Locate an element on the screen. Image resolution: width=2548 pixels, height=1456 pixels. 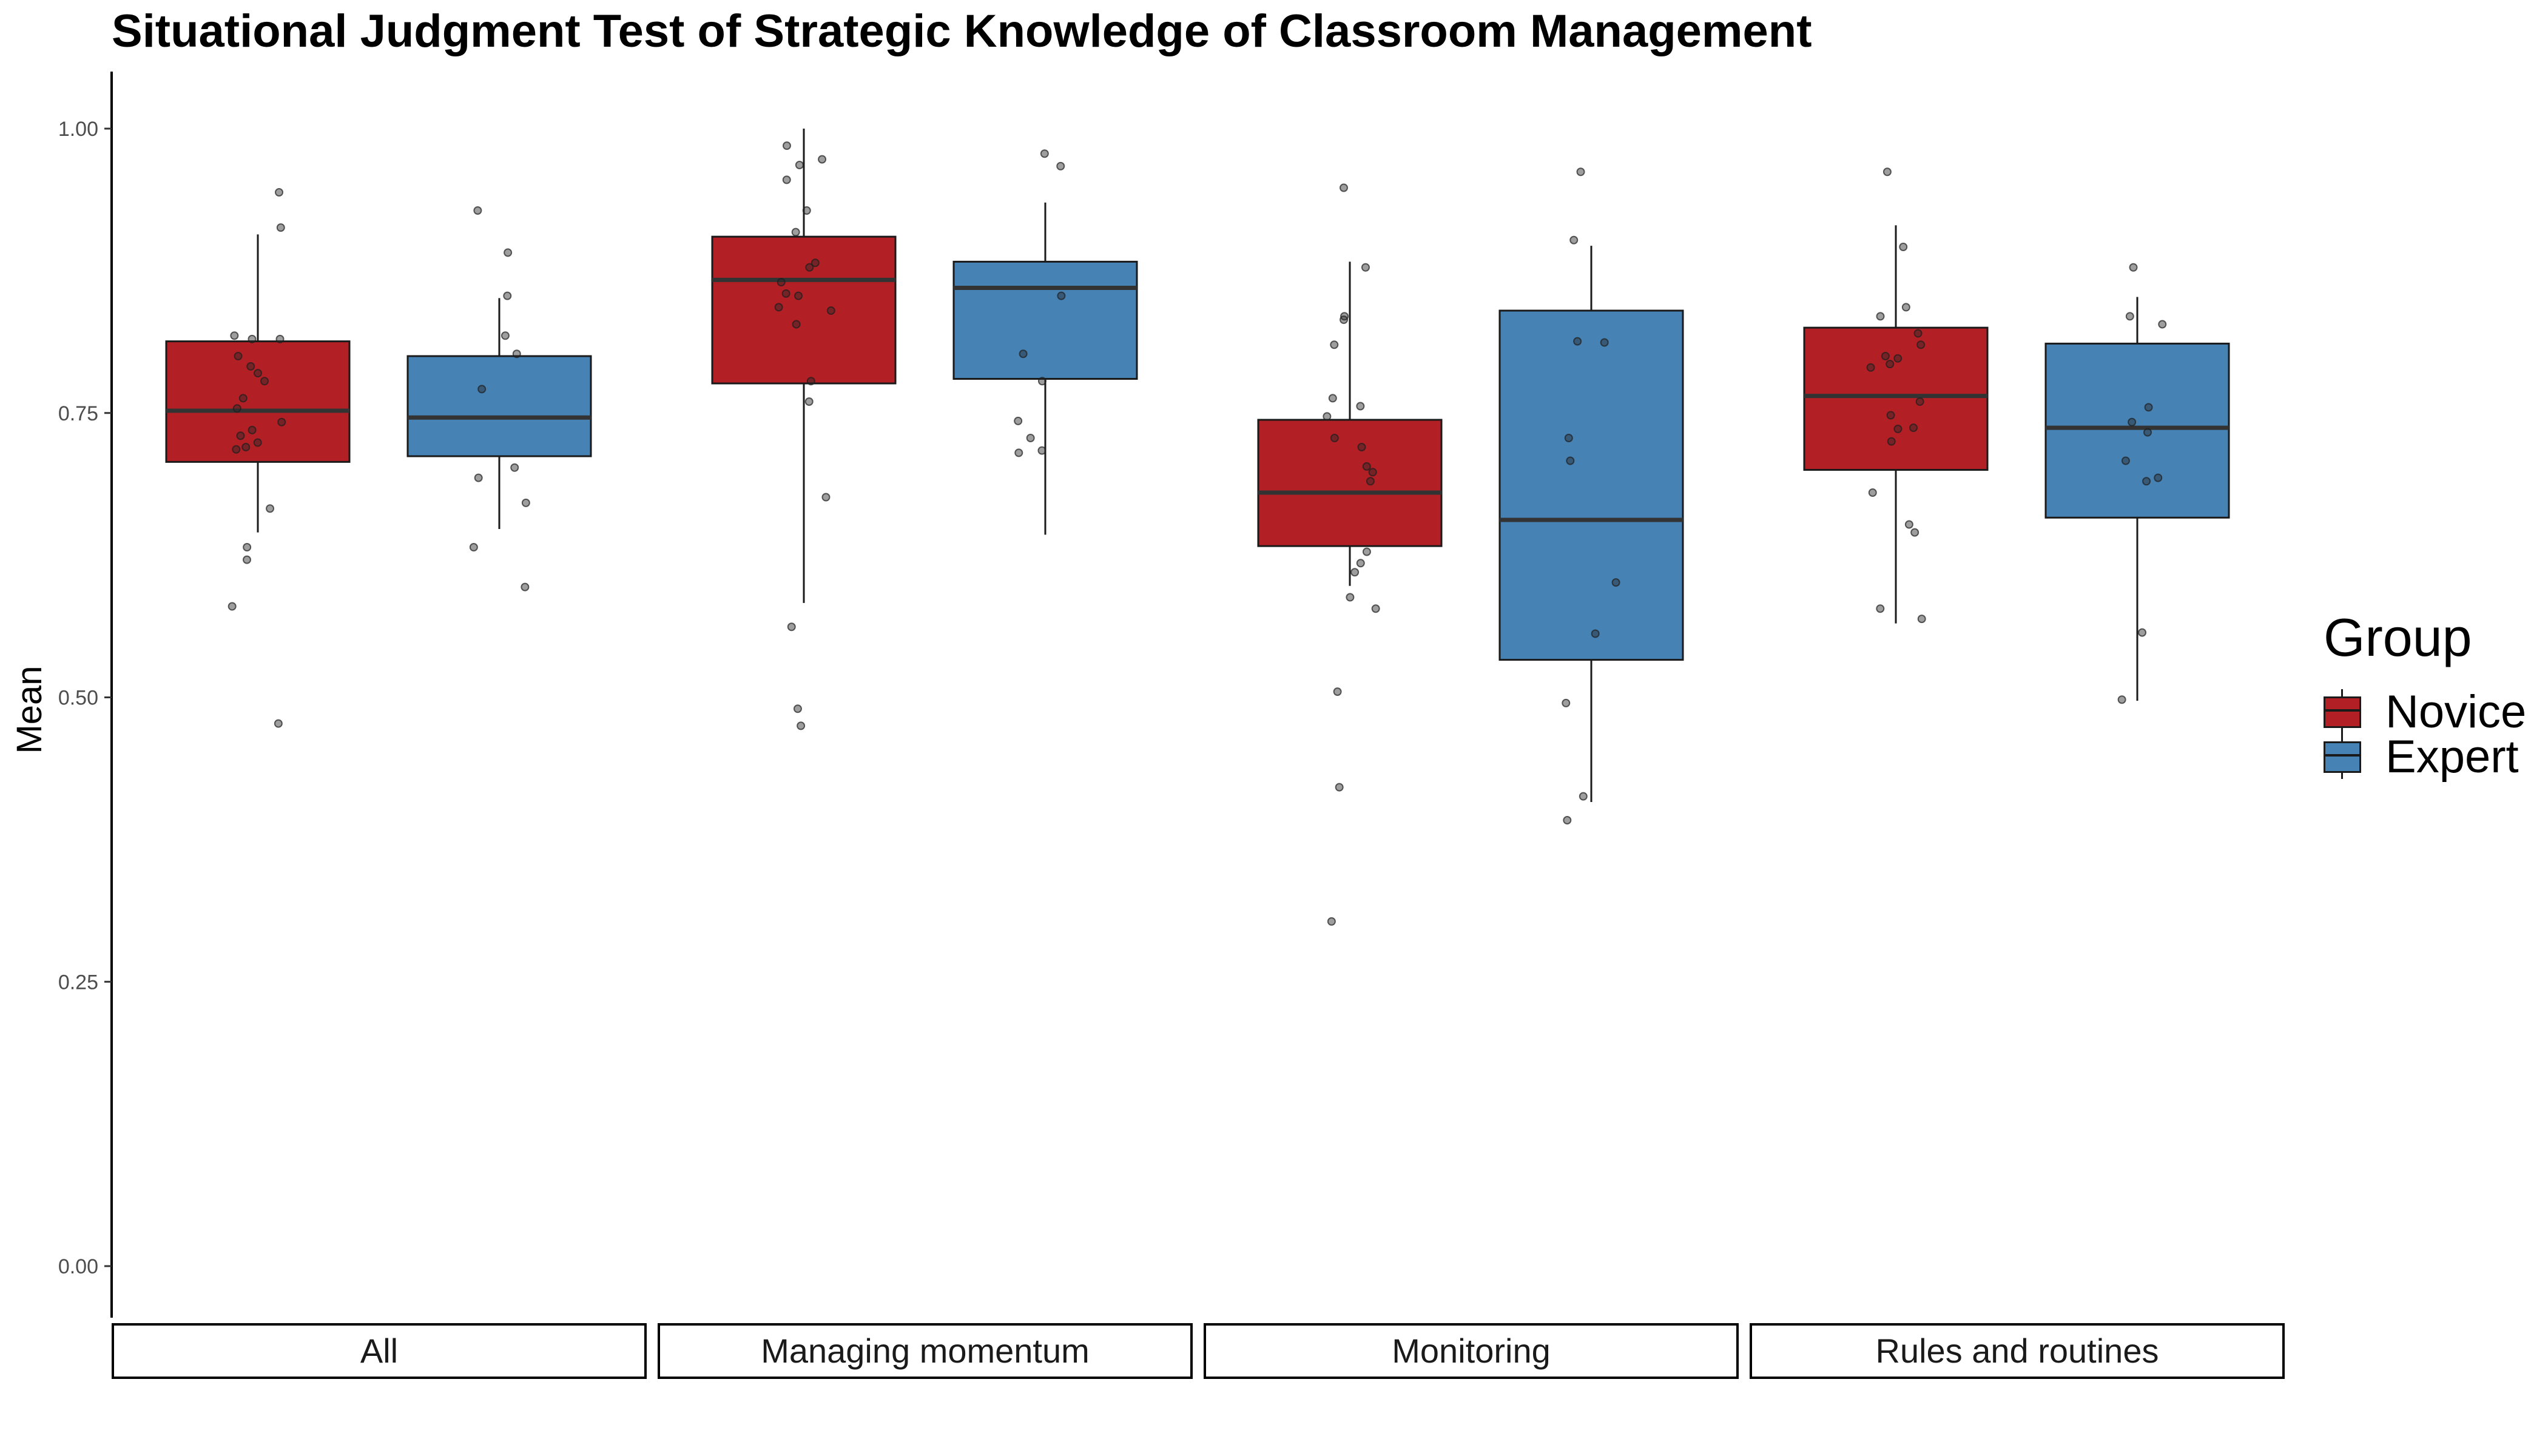
legend: Group Novice Expert is located at coordinates (2425, 695).